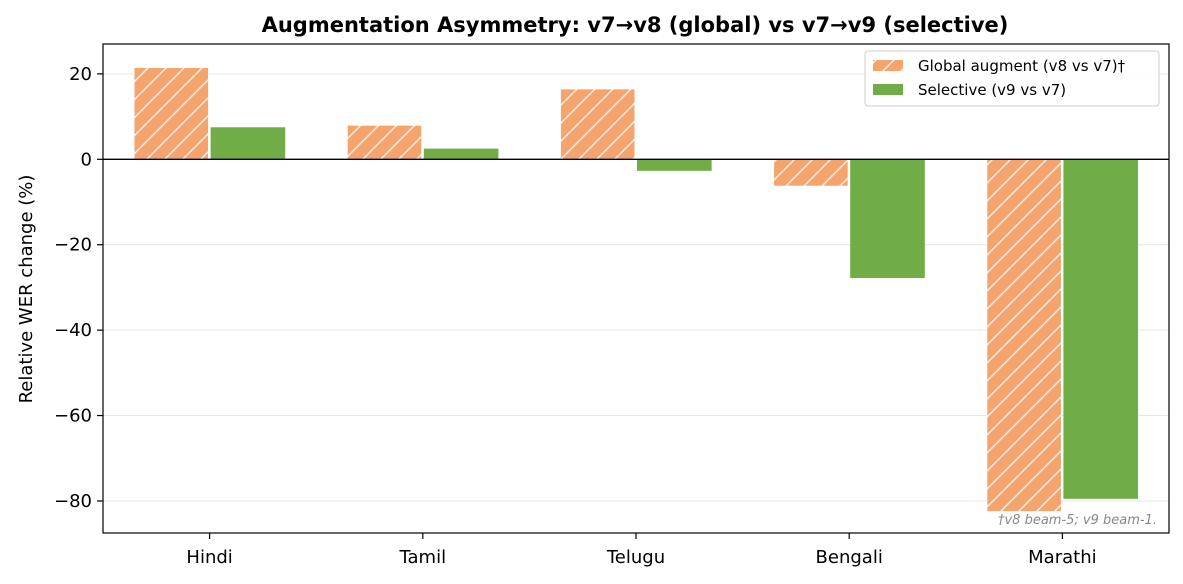  Describe the element at coordinates (26, 289) in the screenshot. I see `y-axis-label: Relative WER change (%)` at that location.